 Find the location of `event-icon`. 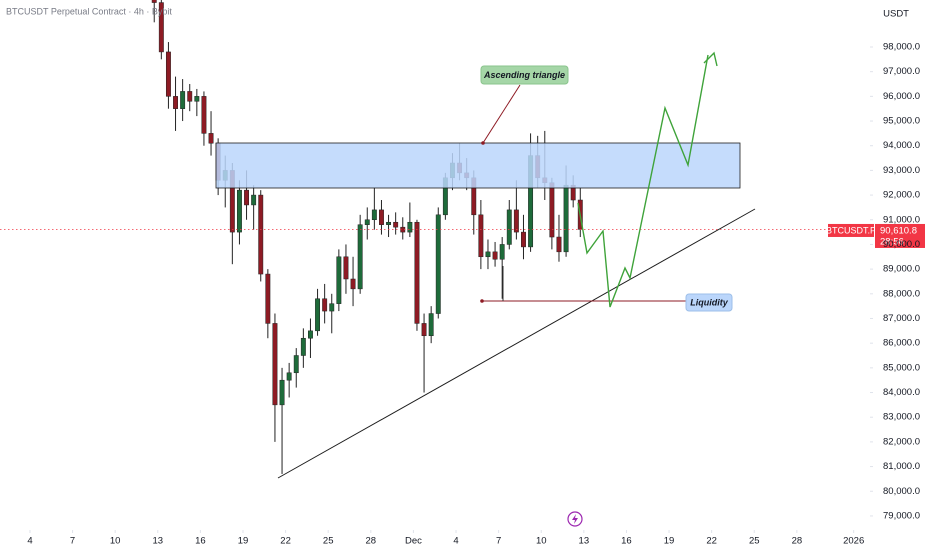

event-icon is located at coordinates (575, 519).